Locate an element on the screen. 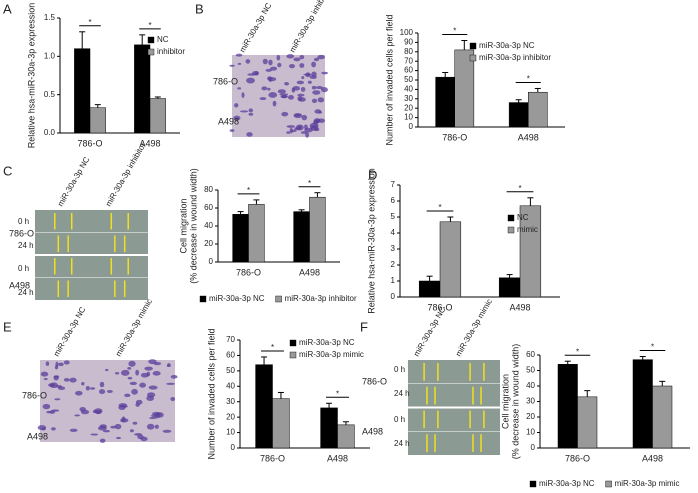 The height and width of the screenshot is (493, 698). y-axis-label: Cell migration is located at coordinates (505, 401).